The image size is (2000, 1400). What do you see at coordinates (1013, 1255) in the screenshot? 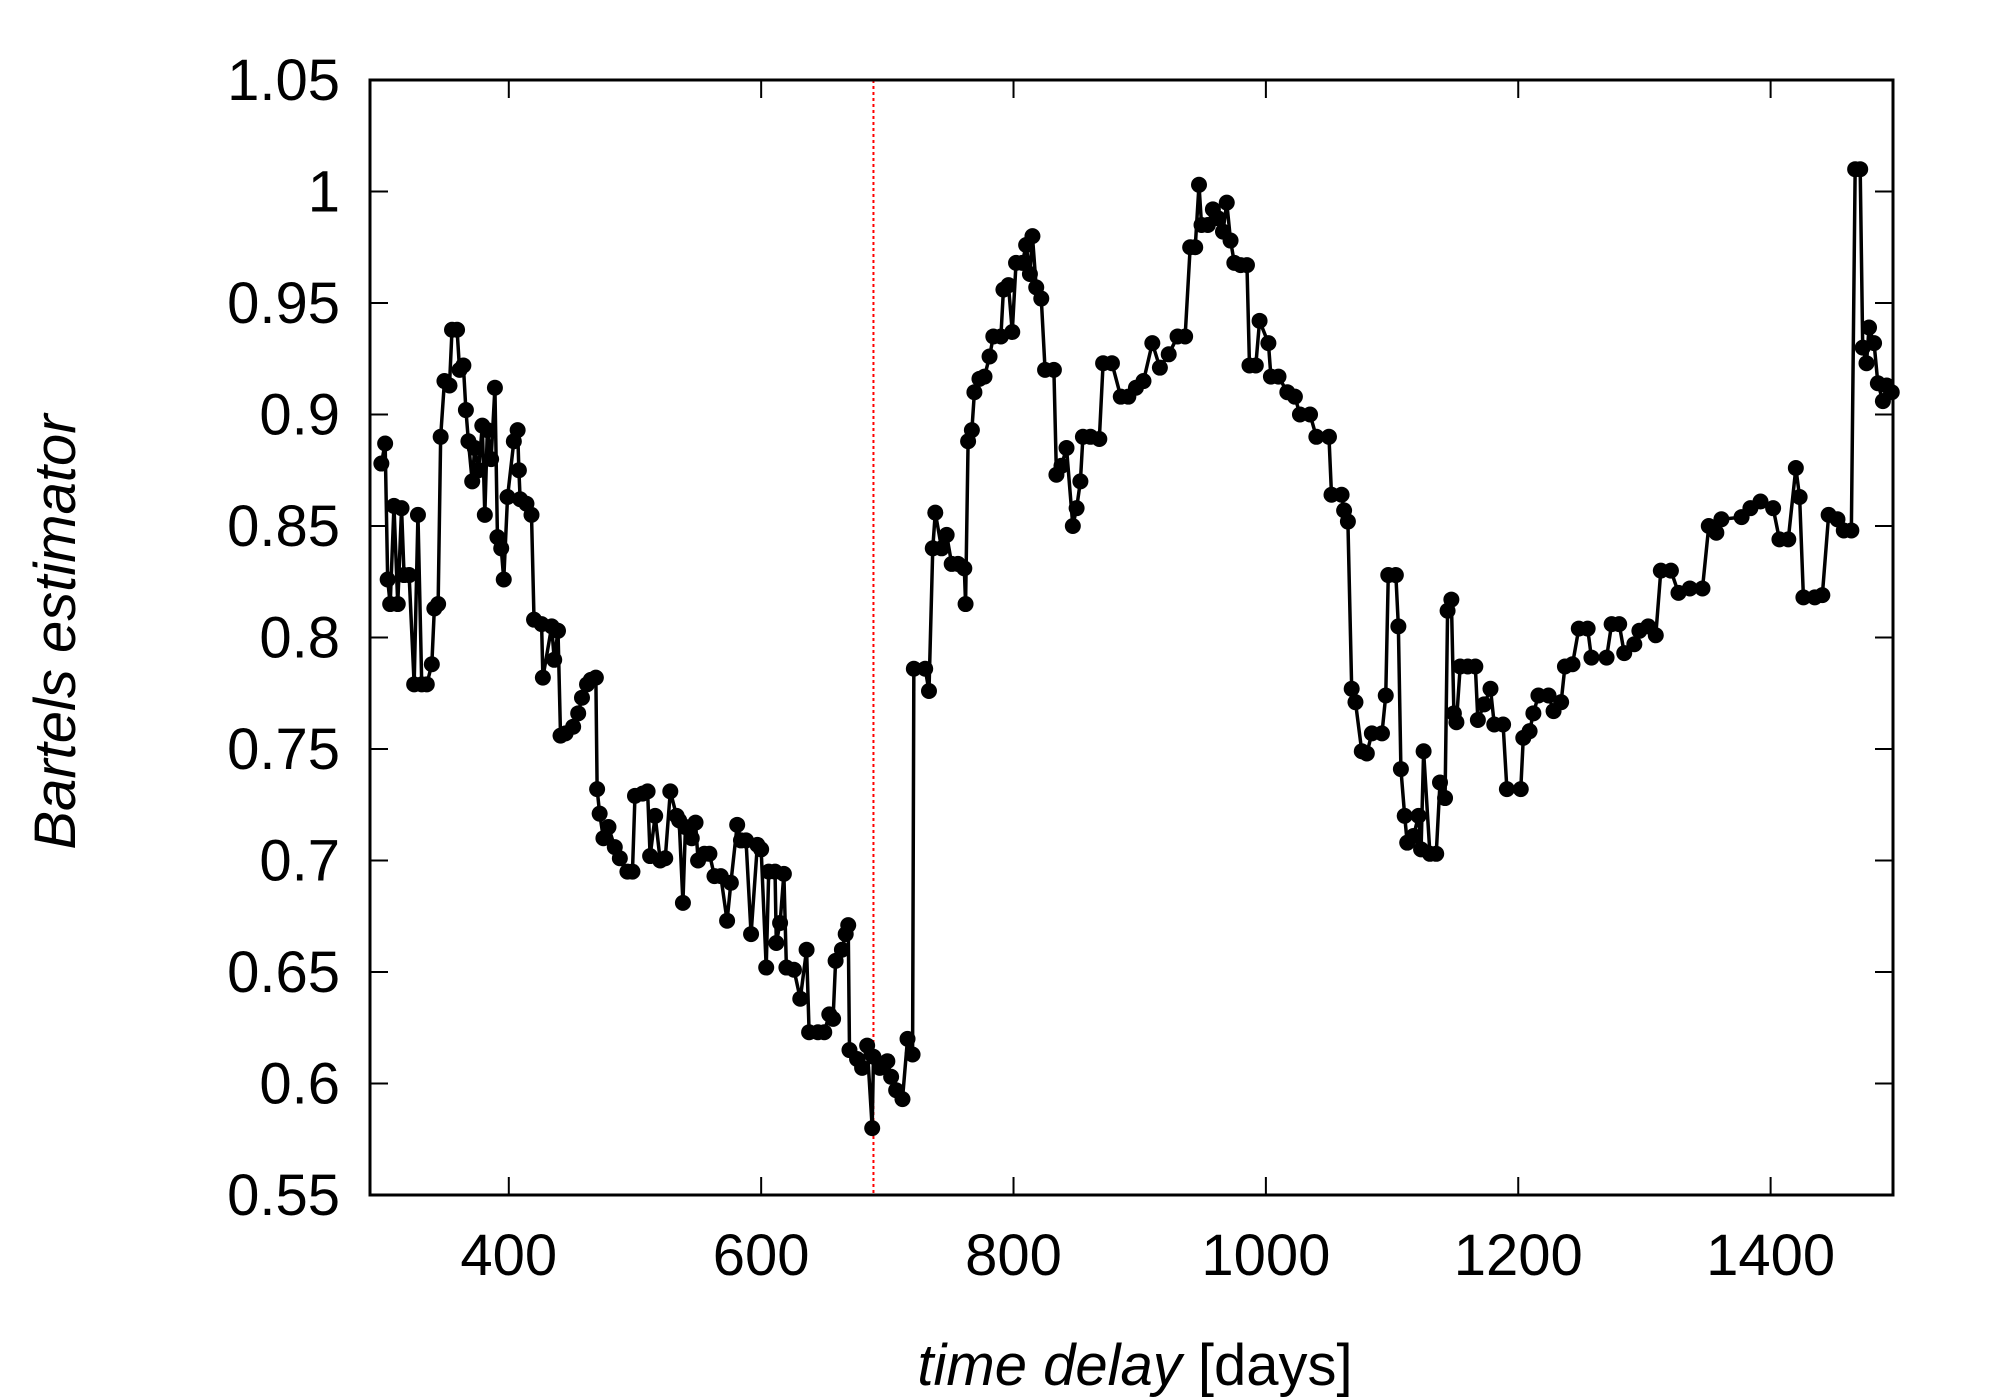
I see `x-tick-label: 800` at bounding box center [1013, 1255].